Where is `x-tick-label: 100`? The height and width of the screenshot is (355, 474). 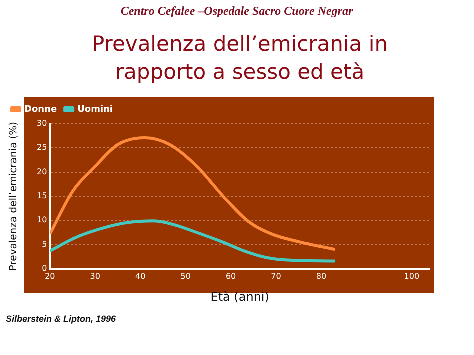 x-tick-label: 100 is located at coordinates (412, 276).